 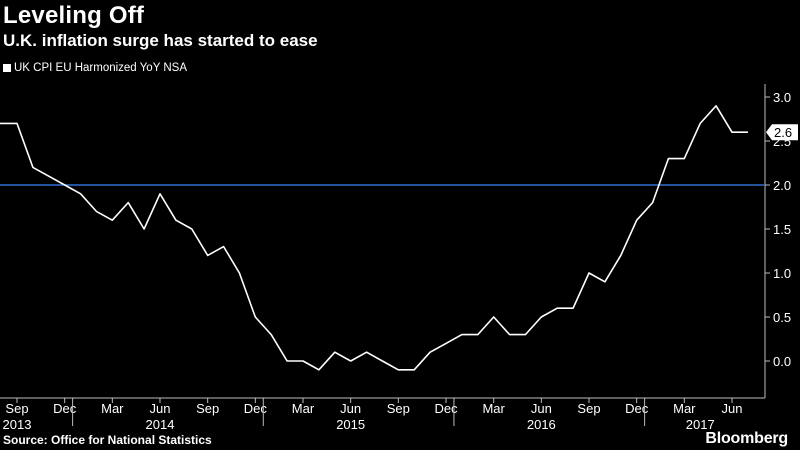 What do you see at coordinates (160, 40) in the screenshot?
I see `chart-subtitle: U.K. inflation surge has started to ease` at bounding box center [160, 40].